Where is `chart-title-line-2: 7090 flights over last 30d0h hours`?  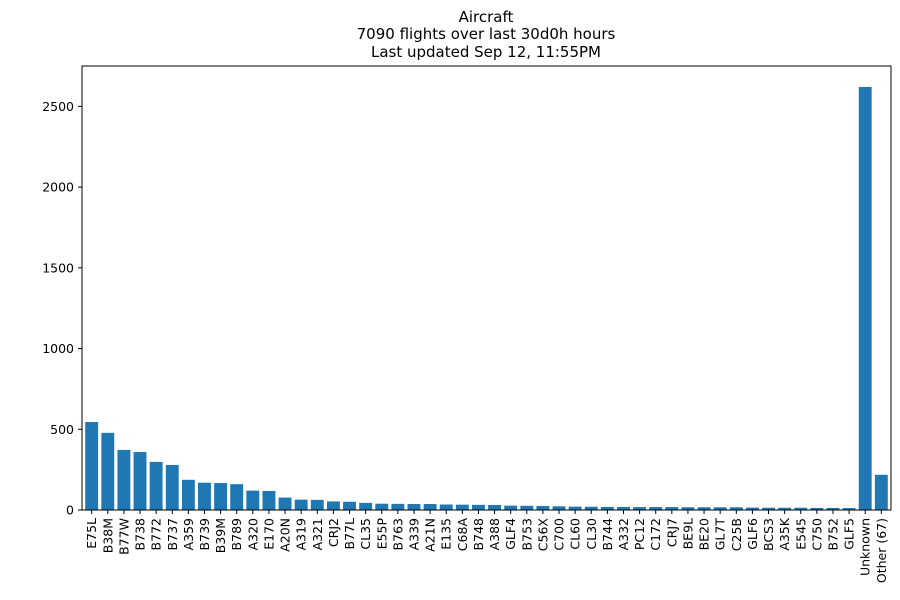 chart-title-line-2: 7090 flights over last 30d0h hours is located at coordinates (486, 34).